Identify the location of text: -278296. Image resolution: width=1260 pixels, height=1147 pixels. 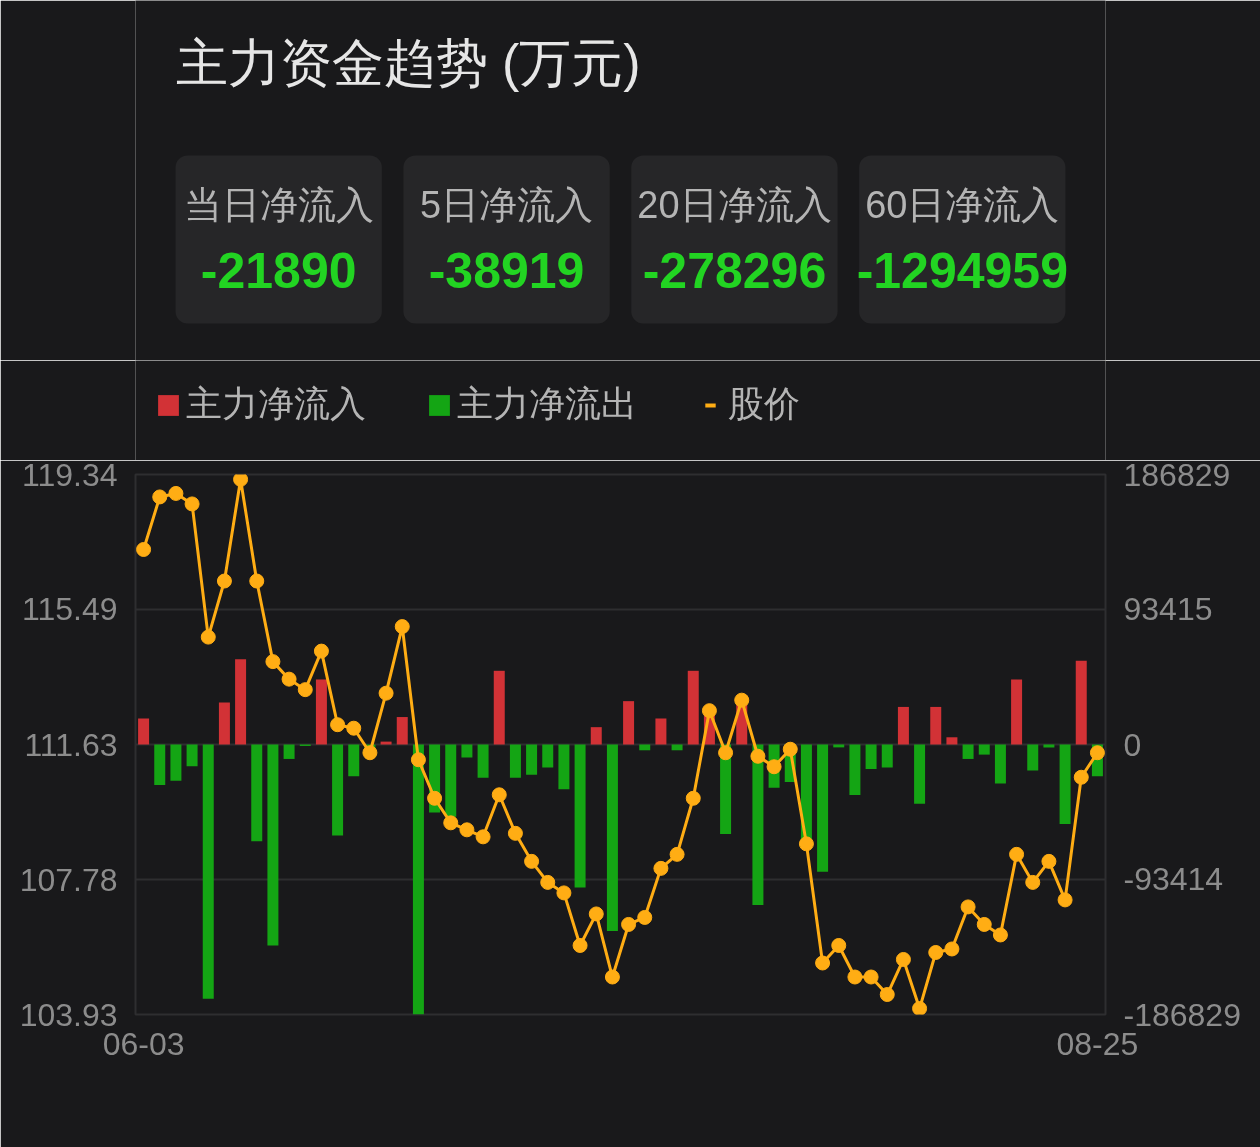
(734, 271).